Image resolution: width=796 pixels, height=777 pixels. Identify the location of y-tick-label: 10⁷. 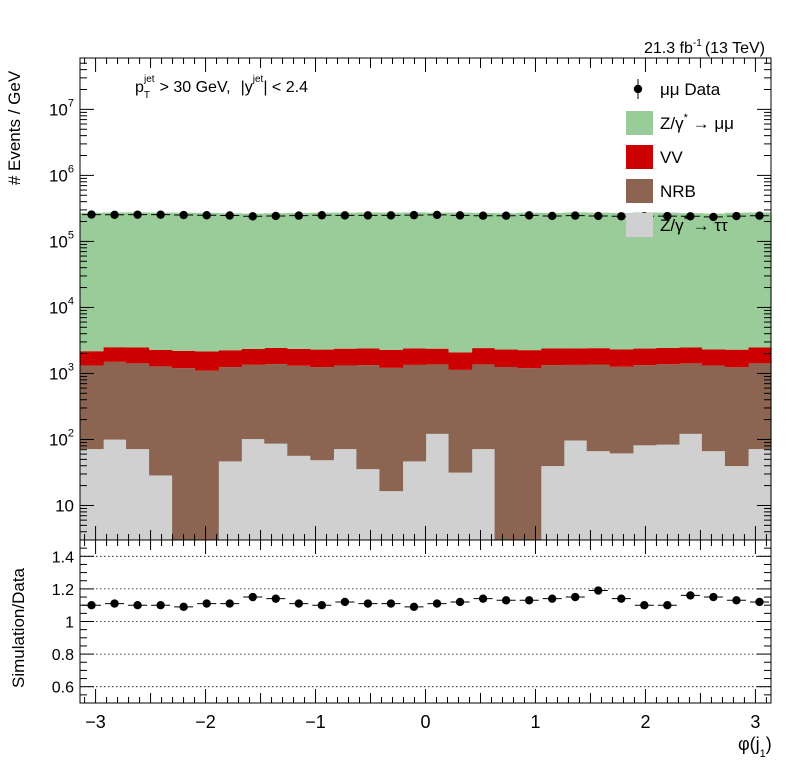
(61, 108).